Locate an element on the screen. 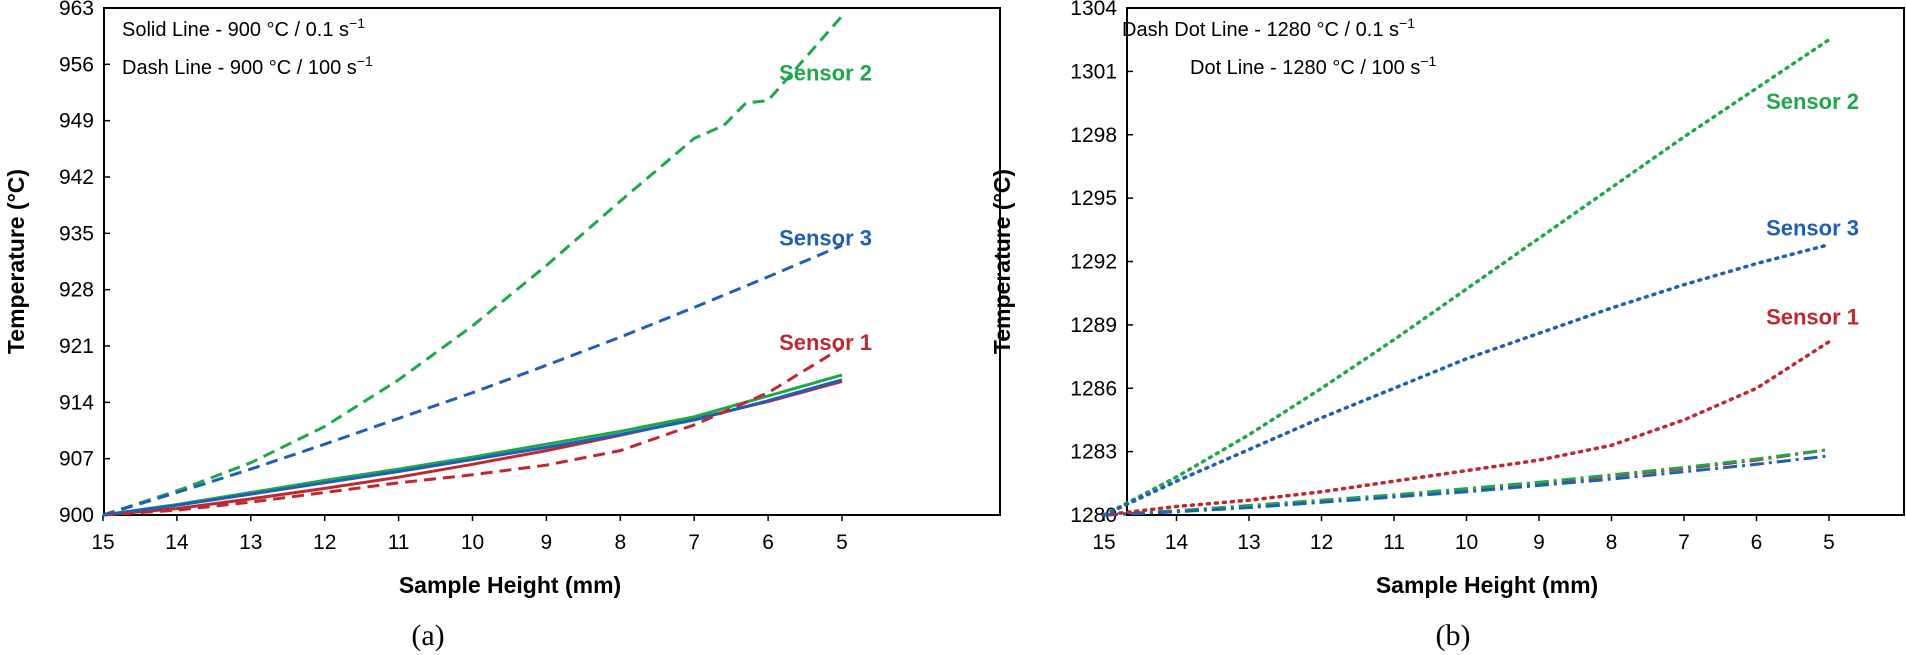  y-tick-label: 1304 is located at coordinates (1093, 10).